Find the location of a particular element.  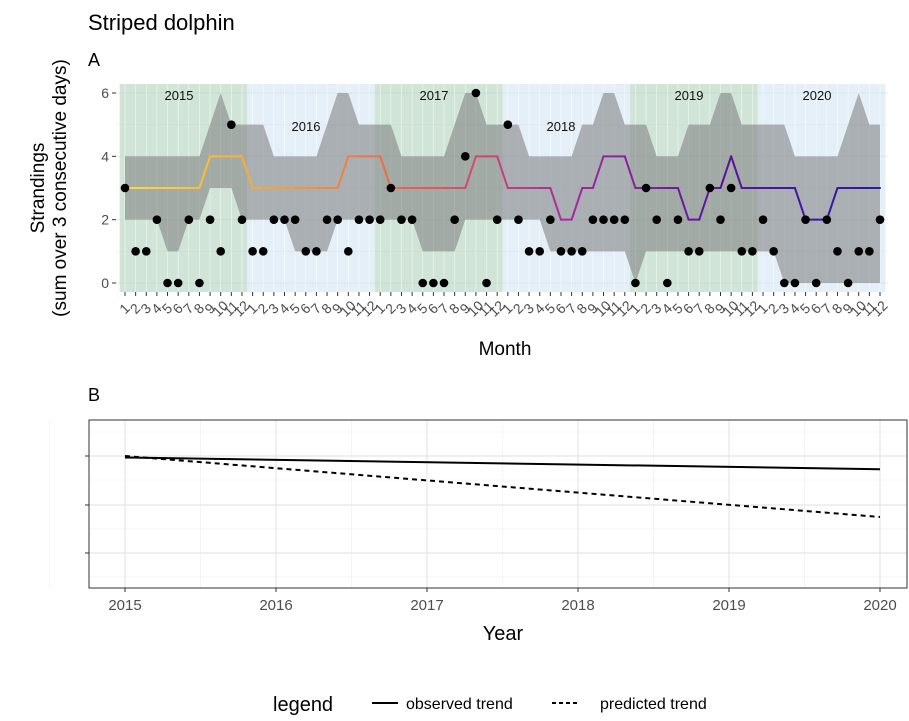

year-label: 2016 is located at coordinates (306, 126).